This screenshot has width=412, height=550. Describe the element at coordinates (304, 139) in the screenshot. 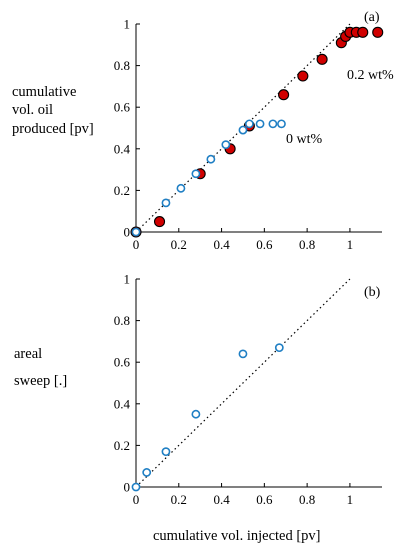

I see `series-annotation: 0 wt%` at that location.